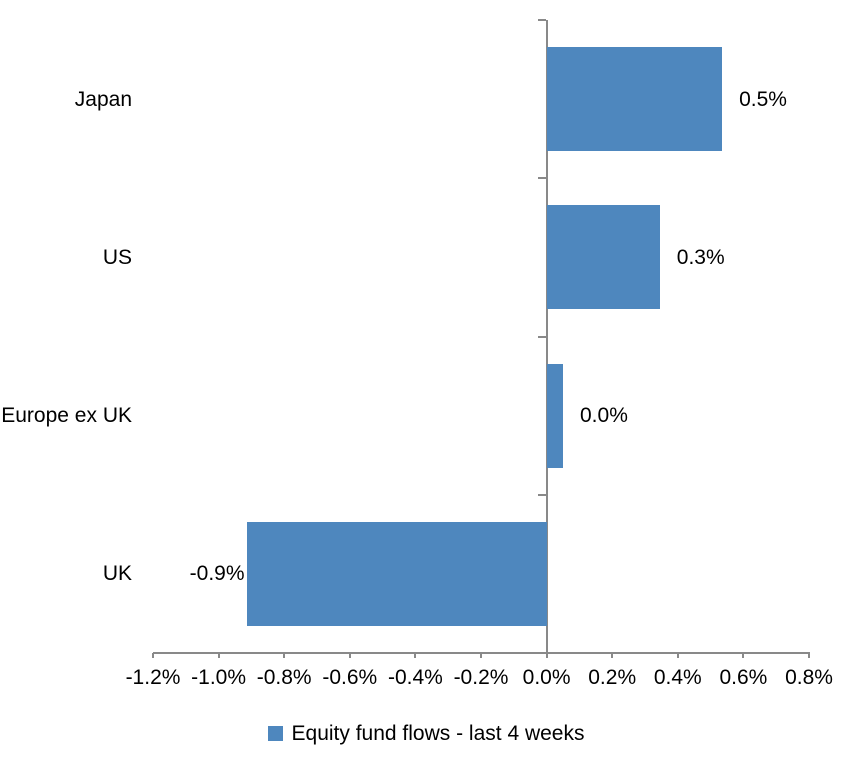  What do you see at coordinates (153, 677) in the screenshot?
I see `x-axis-tick-label: -1.2%` at bounding box center [153, 677].